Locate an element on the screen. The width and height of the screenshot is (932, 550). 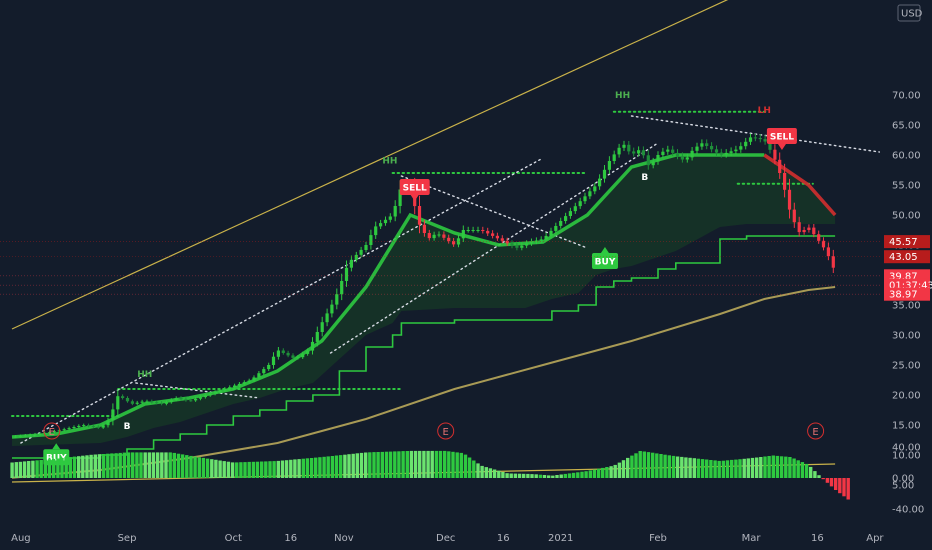
earnings-marker-aug-text: E is located at coordinates (52, 432).